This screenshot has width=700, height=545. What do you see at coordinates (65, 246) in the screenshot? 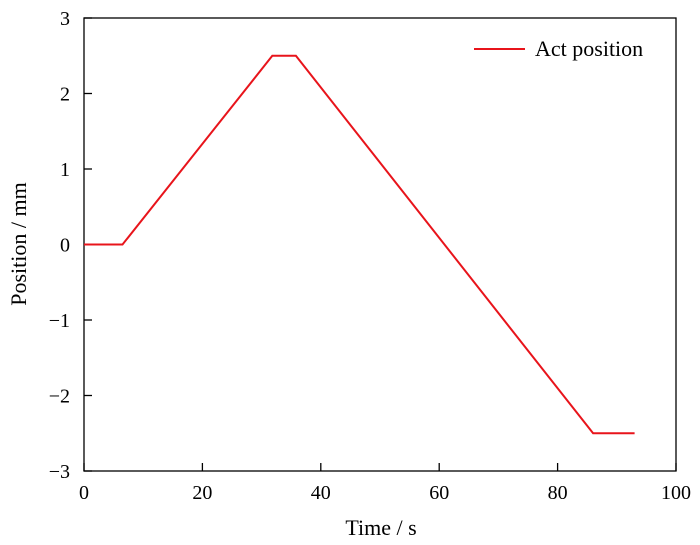
I see `y-tick-label: 0` at bounding box center [65, 246].